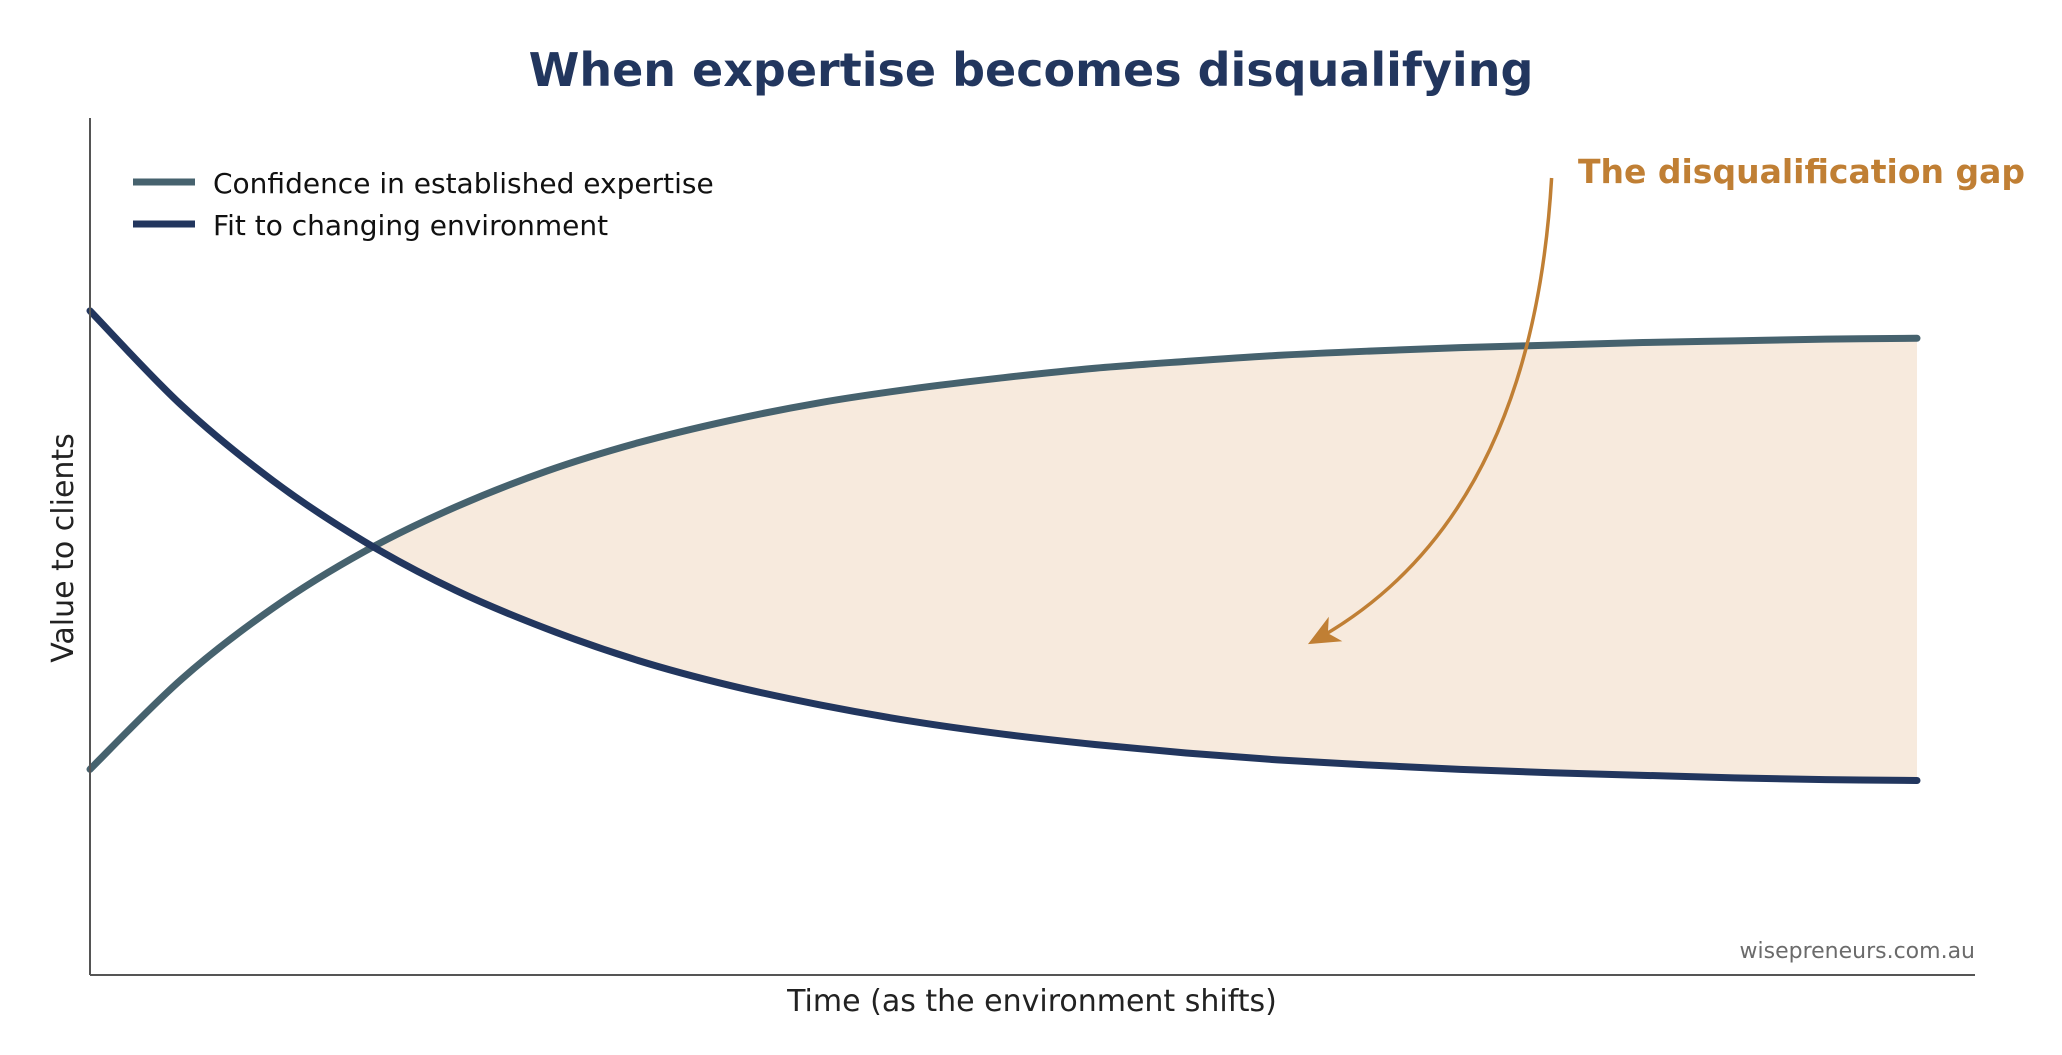 This screenshot has width=2062, height=1055. What do you see at coordinates (63, 548) in the screenshot?
I see `y-axis-label: Value to clients` at bounding box center [63, 548].